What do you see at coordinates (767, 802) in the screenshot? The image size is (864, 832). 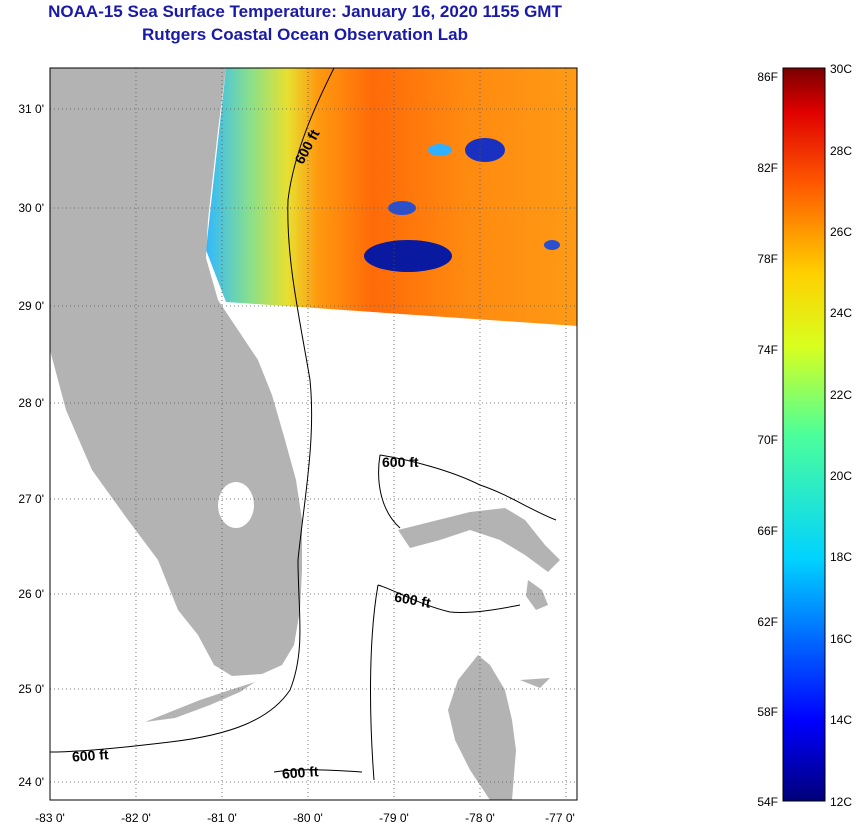 I see `colorbar-f-label: 54F` at bounding box center [767, 802].